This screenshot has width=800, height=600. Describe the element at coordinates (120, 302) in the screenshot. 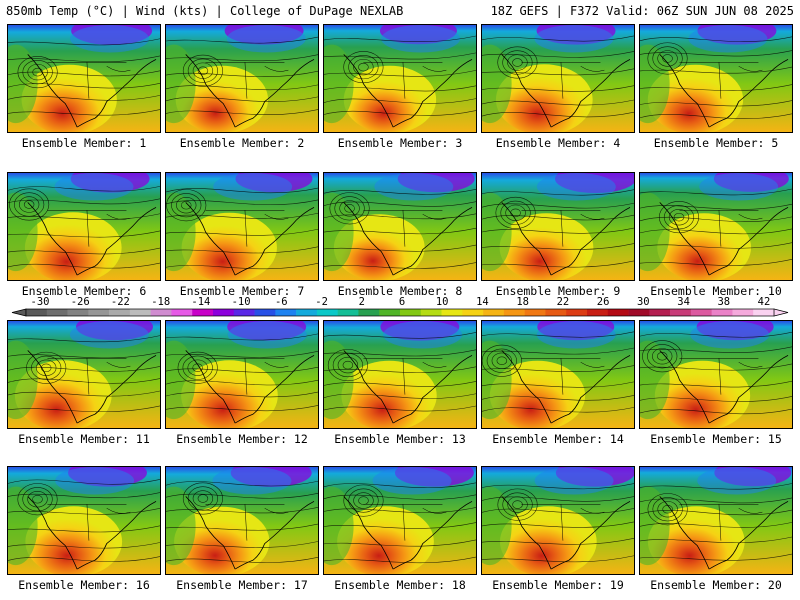

I see `colorbar-tick-label: -22` at that location.